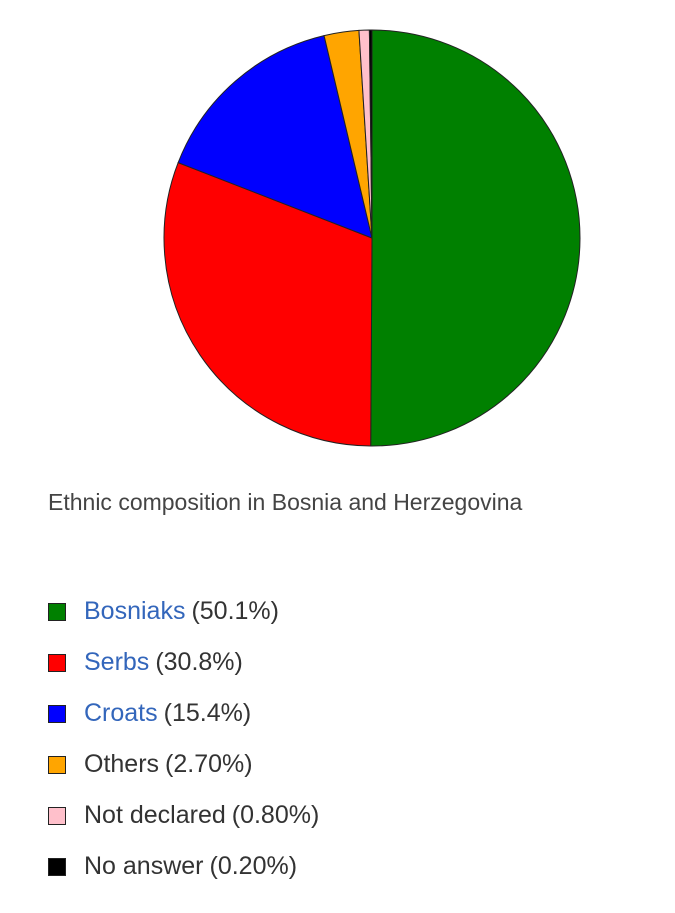 Image resolution: width=675 pixels, height=913 pixels. Describe the element at coordinates (275, 136) in the screenshot. I see `pie-slice-croats` at that location.